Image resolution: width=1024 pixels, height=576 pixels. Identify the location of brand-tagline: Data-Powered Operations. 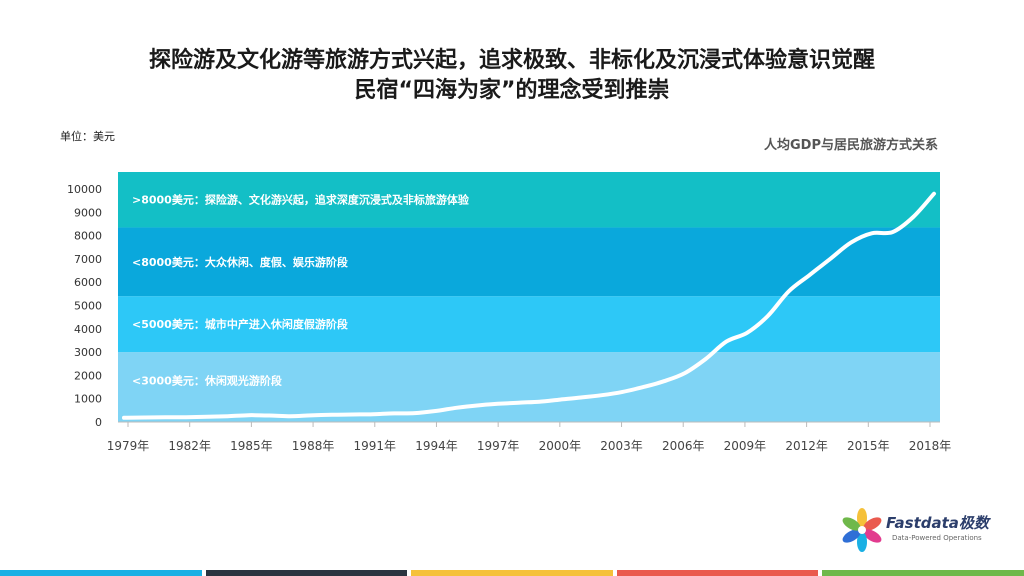
(937, 538).